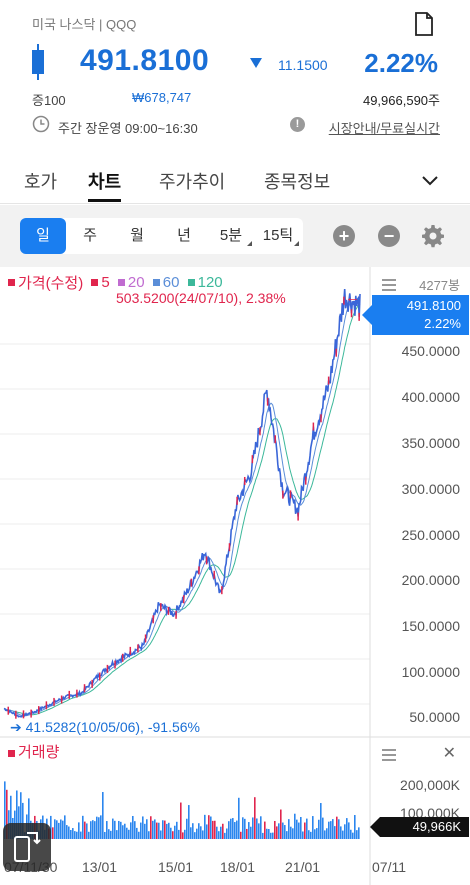 The height and width of the screenshot is (885, 470). What do you see at coordinates (352, 297) in the screenshot?
I see `left-arrow-icon: ←` at bounding box center [352, 297].